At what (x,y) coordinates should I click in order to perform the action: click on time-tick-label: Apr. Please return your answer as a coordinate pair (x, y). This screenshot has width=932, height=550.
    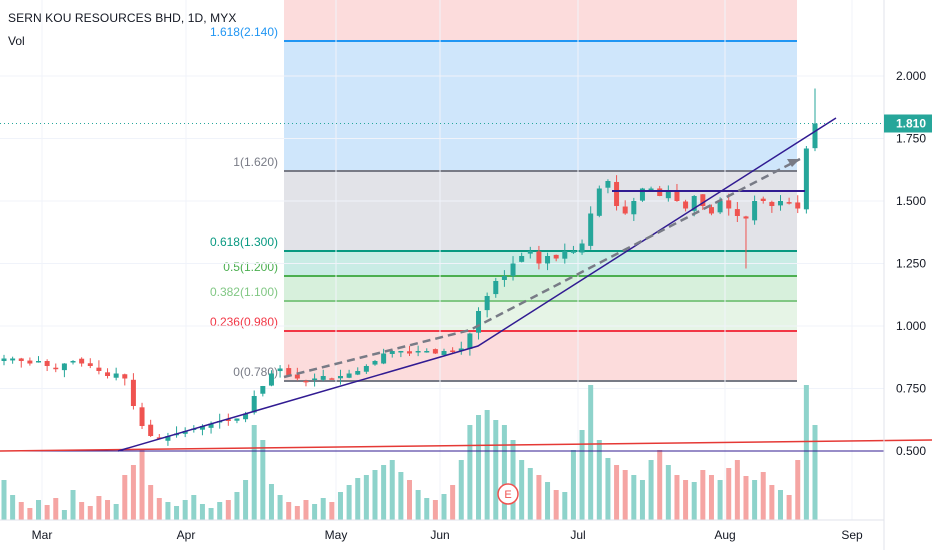
    Looking at the image, I should click on (186, 535).